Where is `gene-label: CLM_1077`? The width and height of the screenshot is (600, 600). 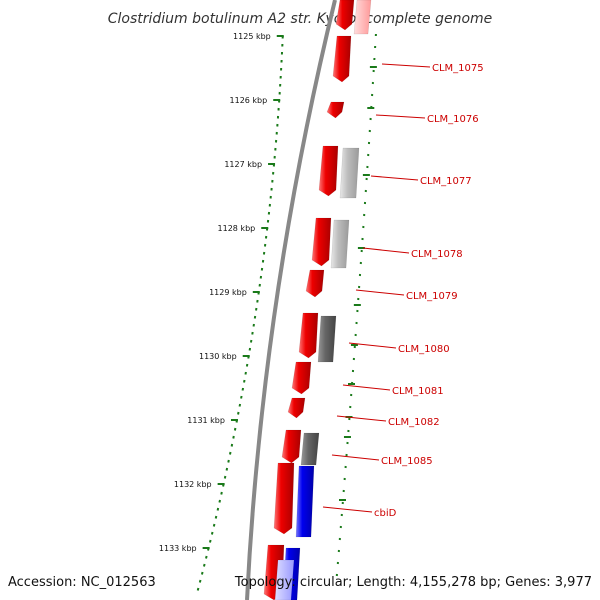
gene-label: CLM_1077 is located at coordinates (446, 181).